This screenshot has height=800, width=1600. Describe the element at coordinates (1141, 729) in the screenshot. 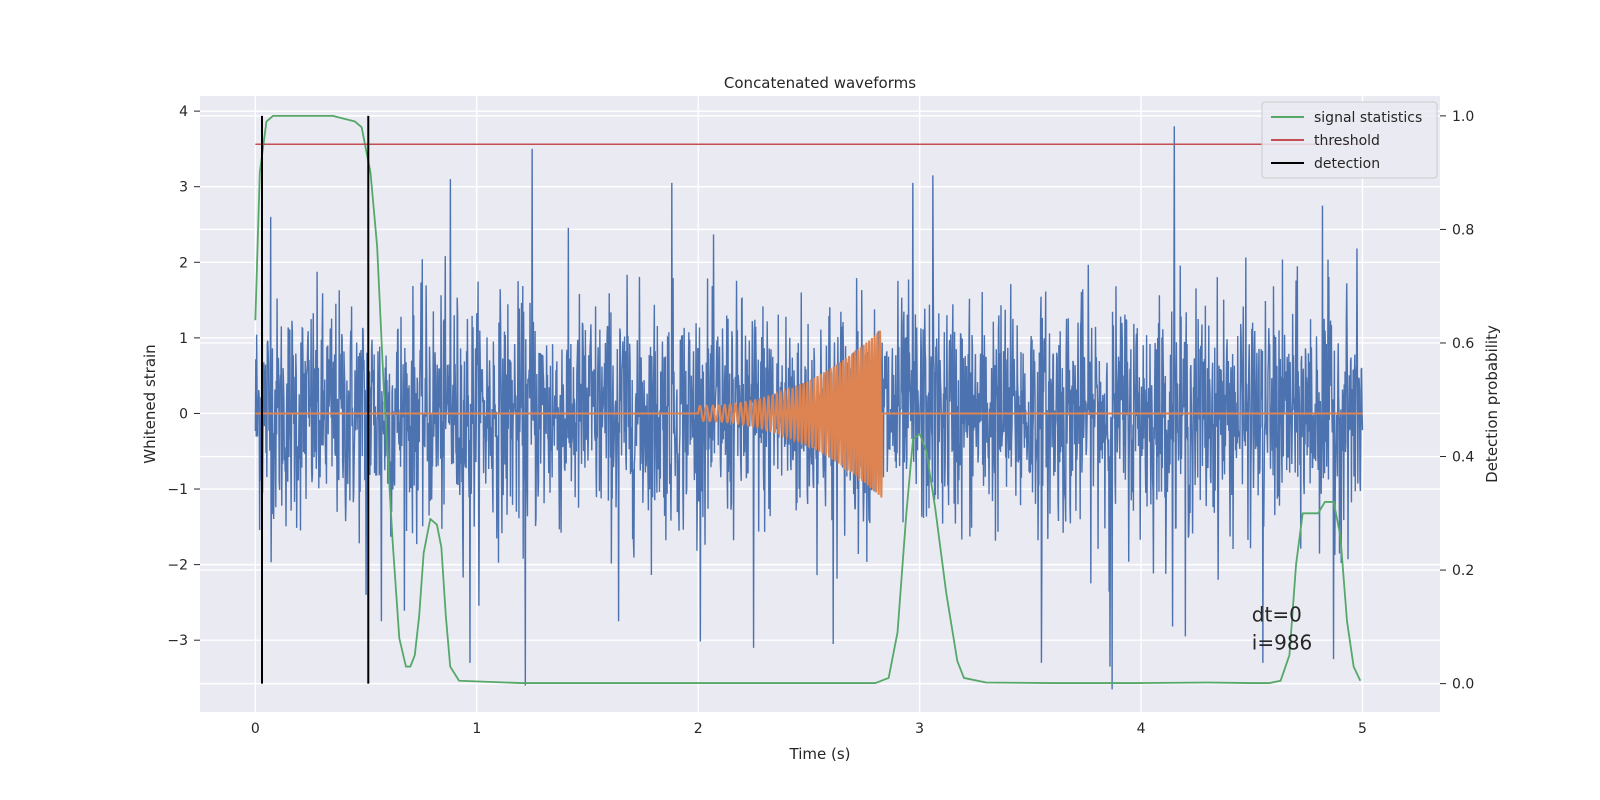

I see `x-tick-label: 4` at that location.